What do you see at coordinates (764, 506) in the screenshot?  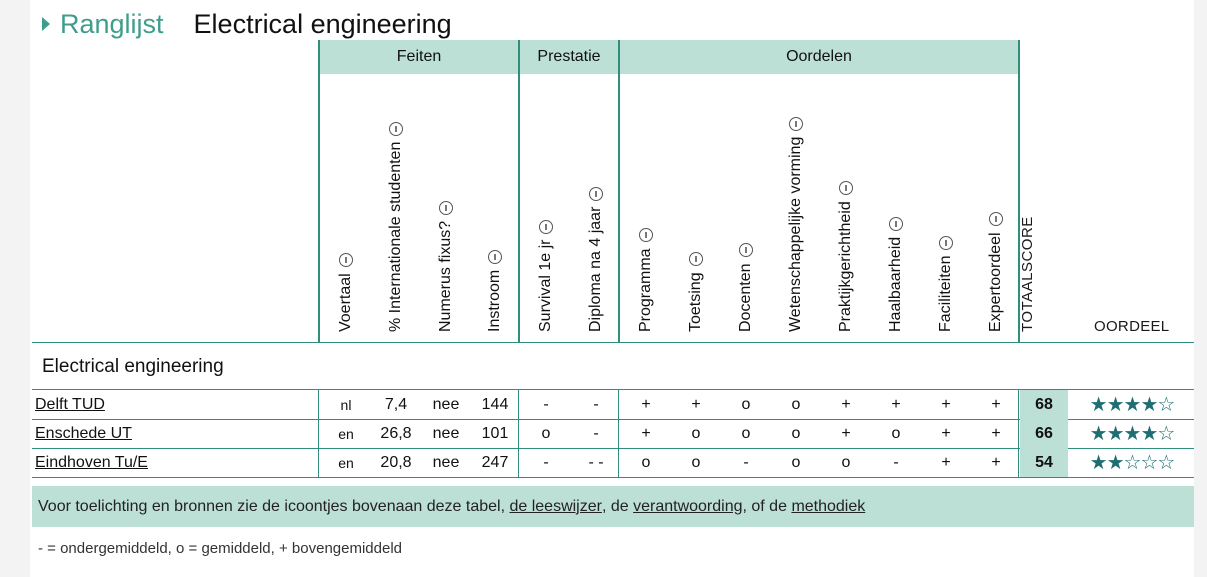 I see `info-text-mid2: , of de` at bounding box center [764, 506].